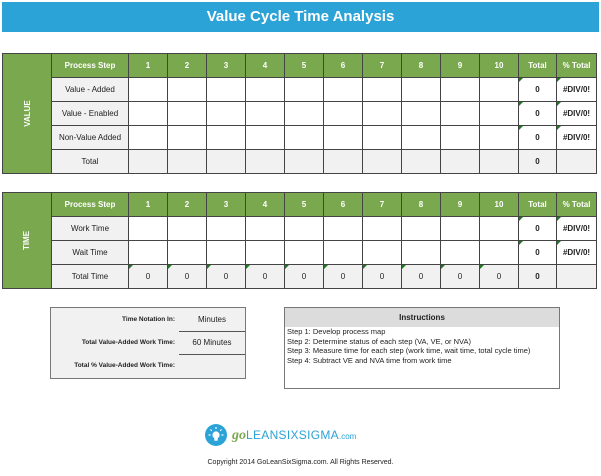  I want to click on column-header: Process Step, so click(90, 65).